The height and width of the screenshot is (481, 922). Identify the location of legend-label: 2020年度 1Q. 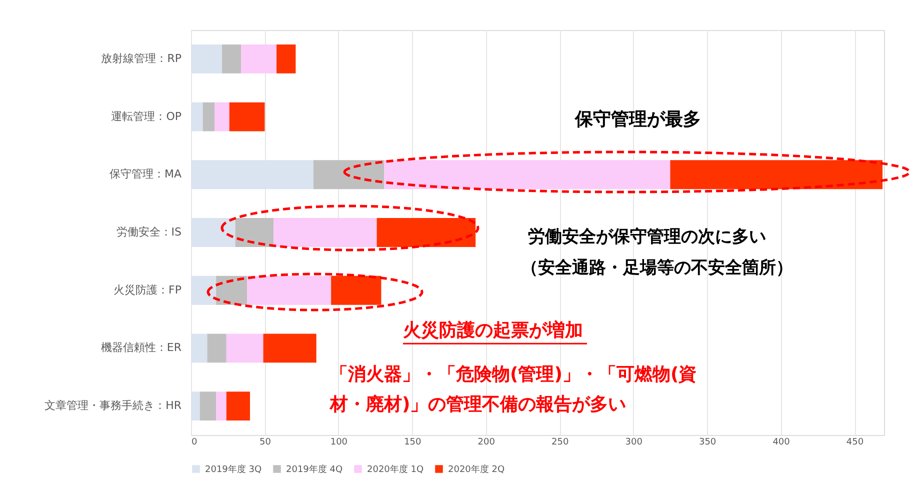
(395, 469).